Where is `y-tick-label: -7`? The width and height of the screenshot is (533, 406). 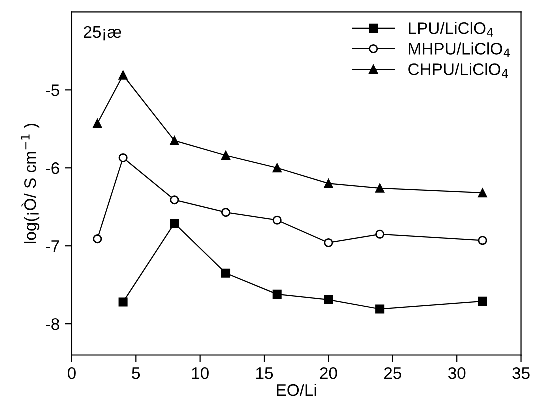
y-tick-label: -7 is located at coordinates (53, 246).